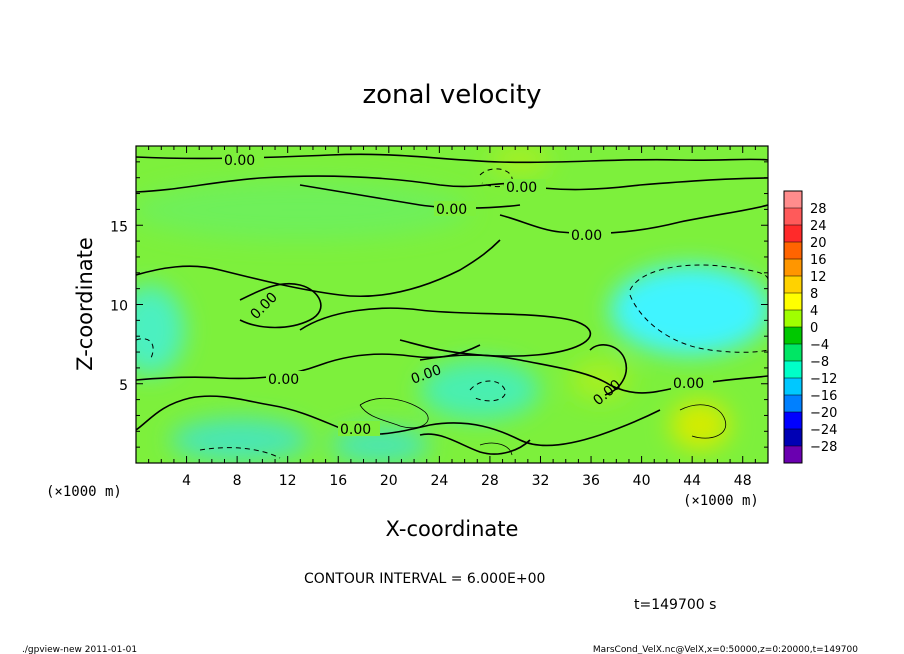  Describe the element at coordinates (451, 95) in the screenshot. I see `chart-title: zonal velocity` at that location.